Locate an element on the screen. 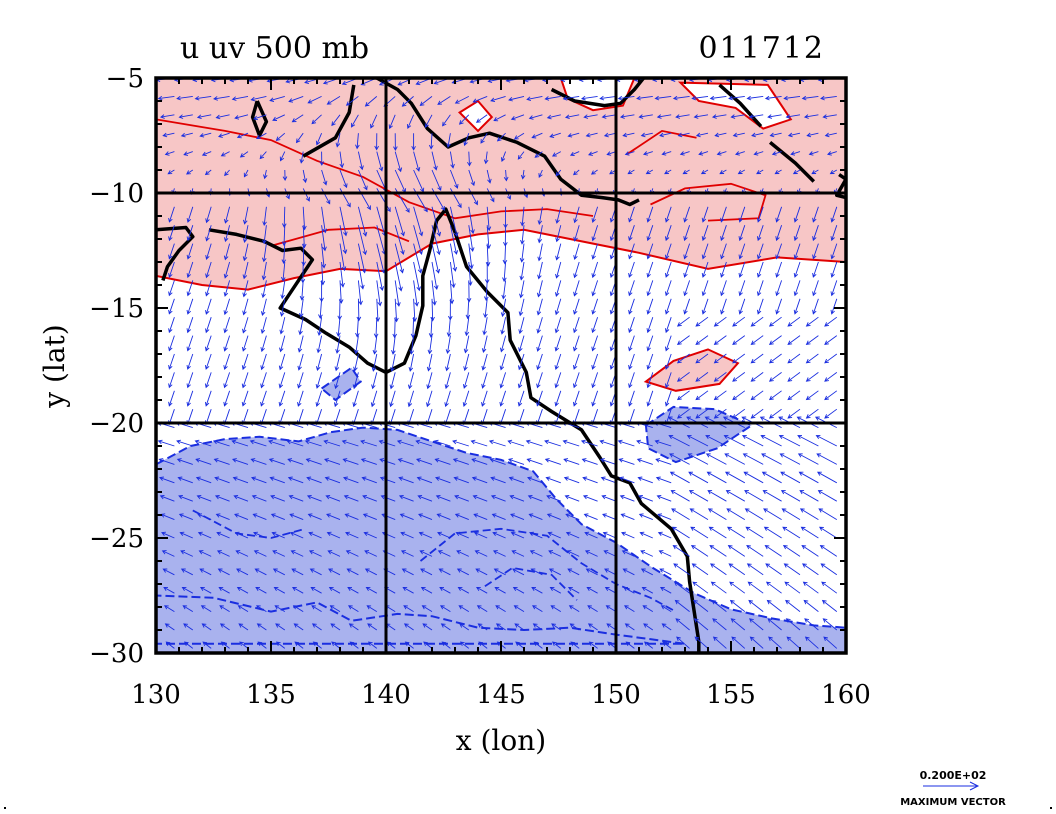 This screenshot has height=814, width=1056. x-tick-label: 140 is located at coordinates (386, 695).